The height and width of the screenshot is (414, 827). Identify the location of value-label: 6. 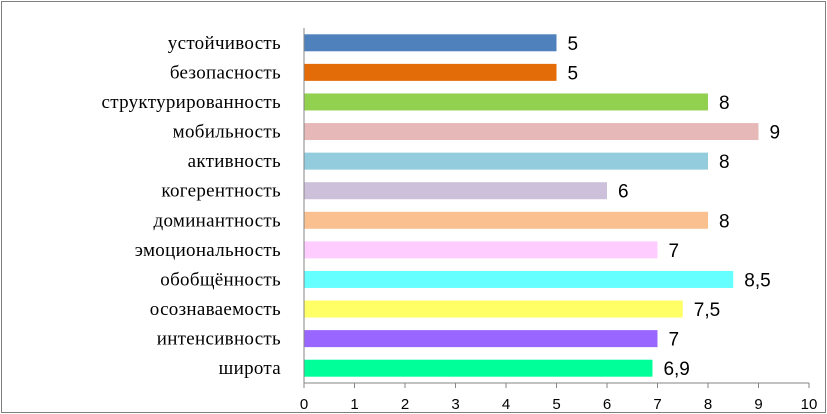
(623, 192).